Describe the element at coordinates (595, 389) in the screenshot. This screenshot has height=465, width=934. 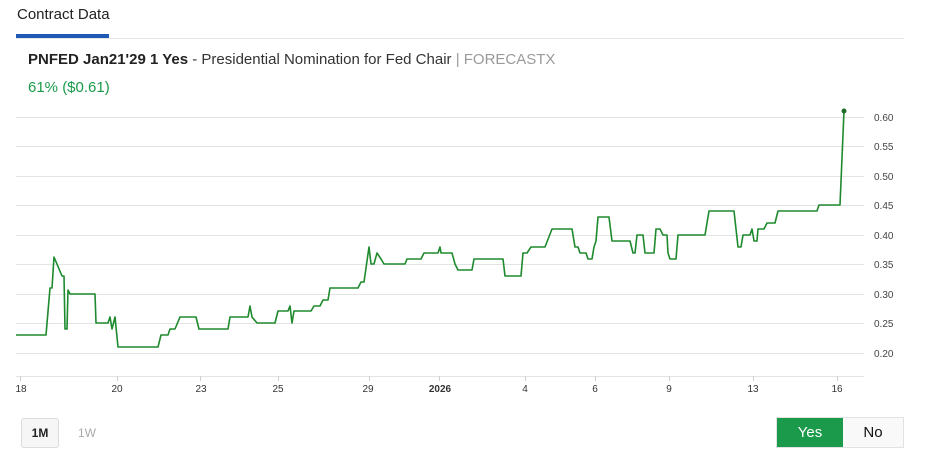
I see `x-tick: 6` at that location.